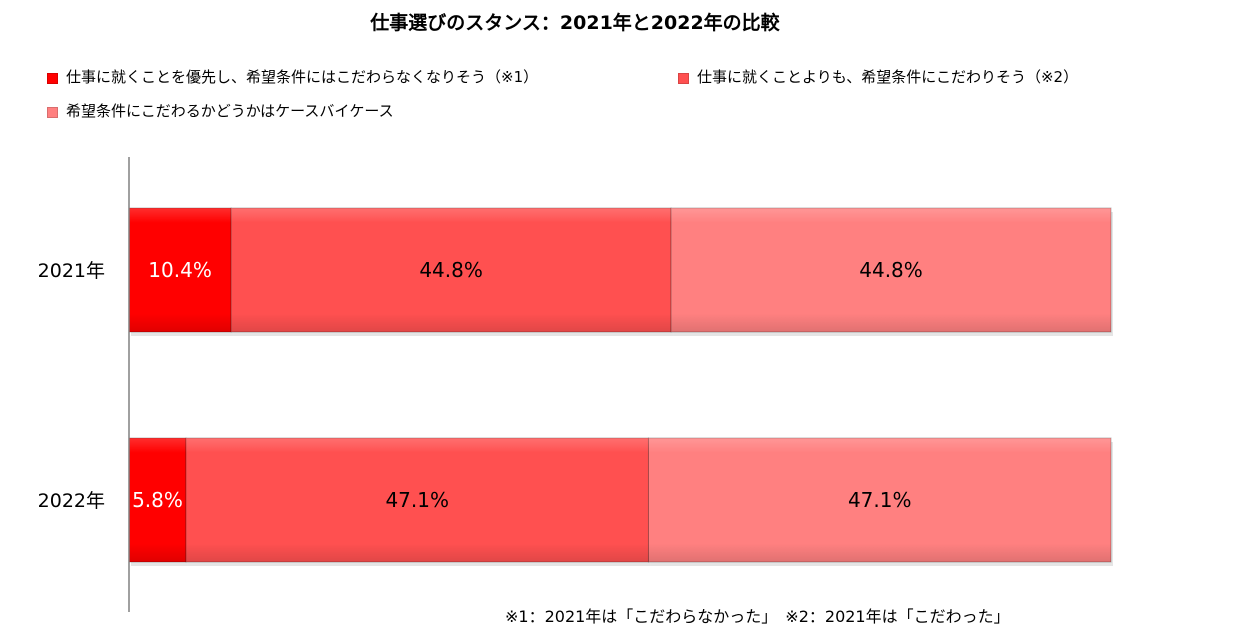 The width and height of the screenshot is (1259, 640). I want to click on bar-sheen-2021-no-preference, so click(180, 270).